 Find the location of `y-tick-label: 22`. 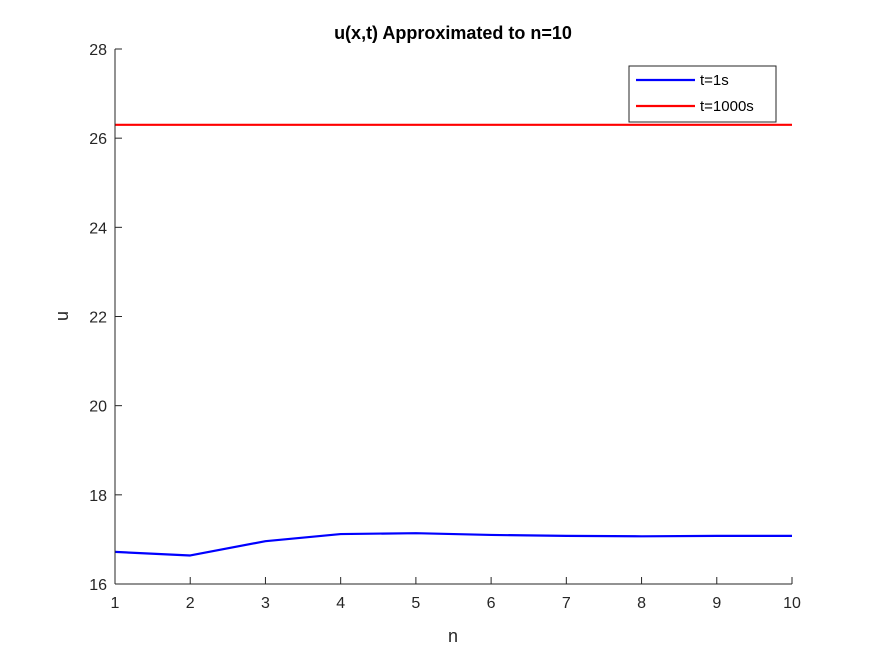

y-tick-label: 22 is located at coordinates (98, 318).